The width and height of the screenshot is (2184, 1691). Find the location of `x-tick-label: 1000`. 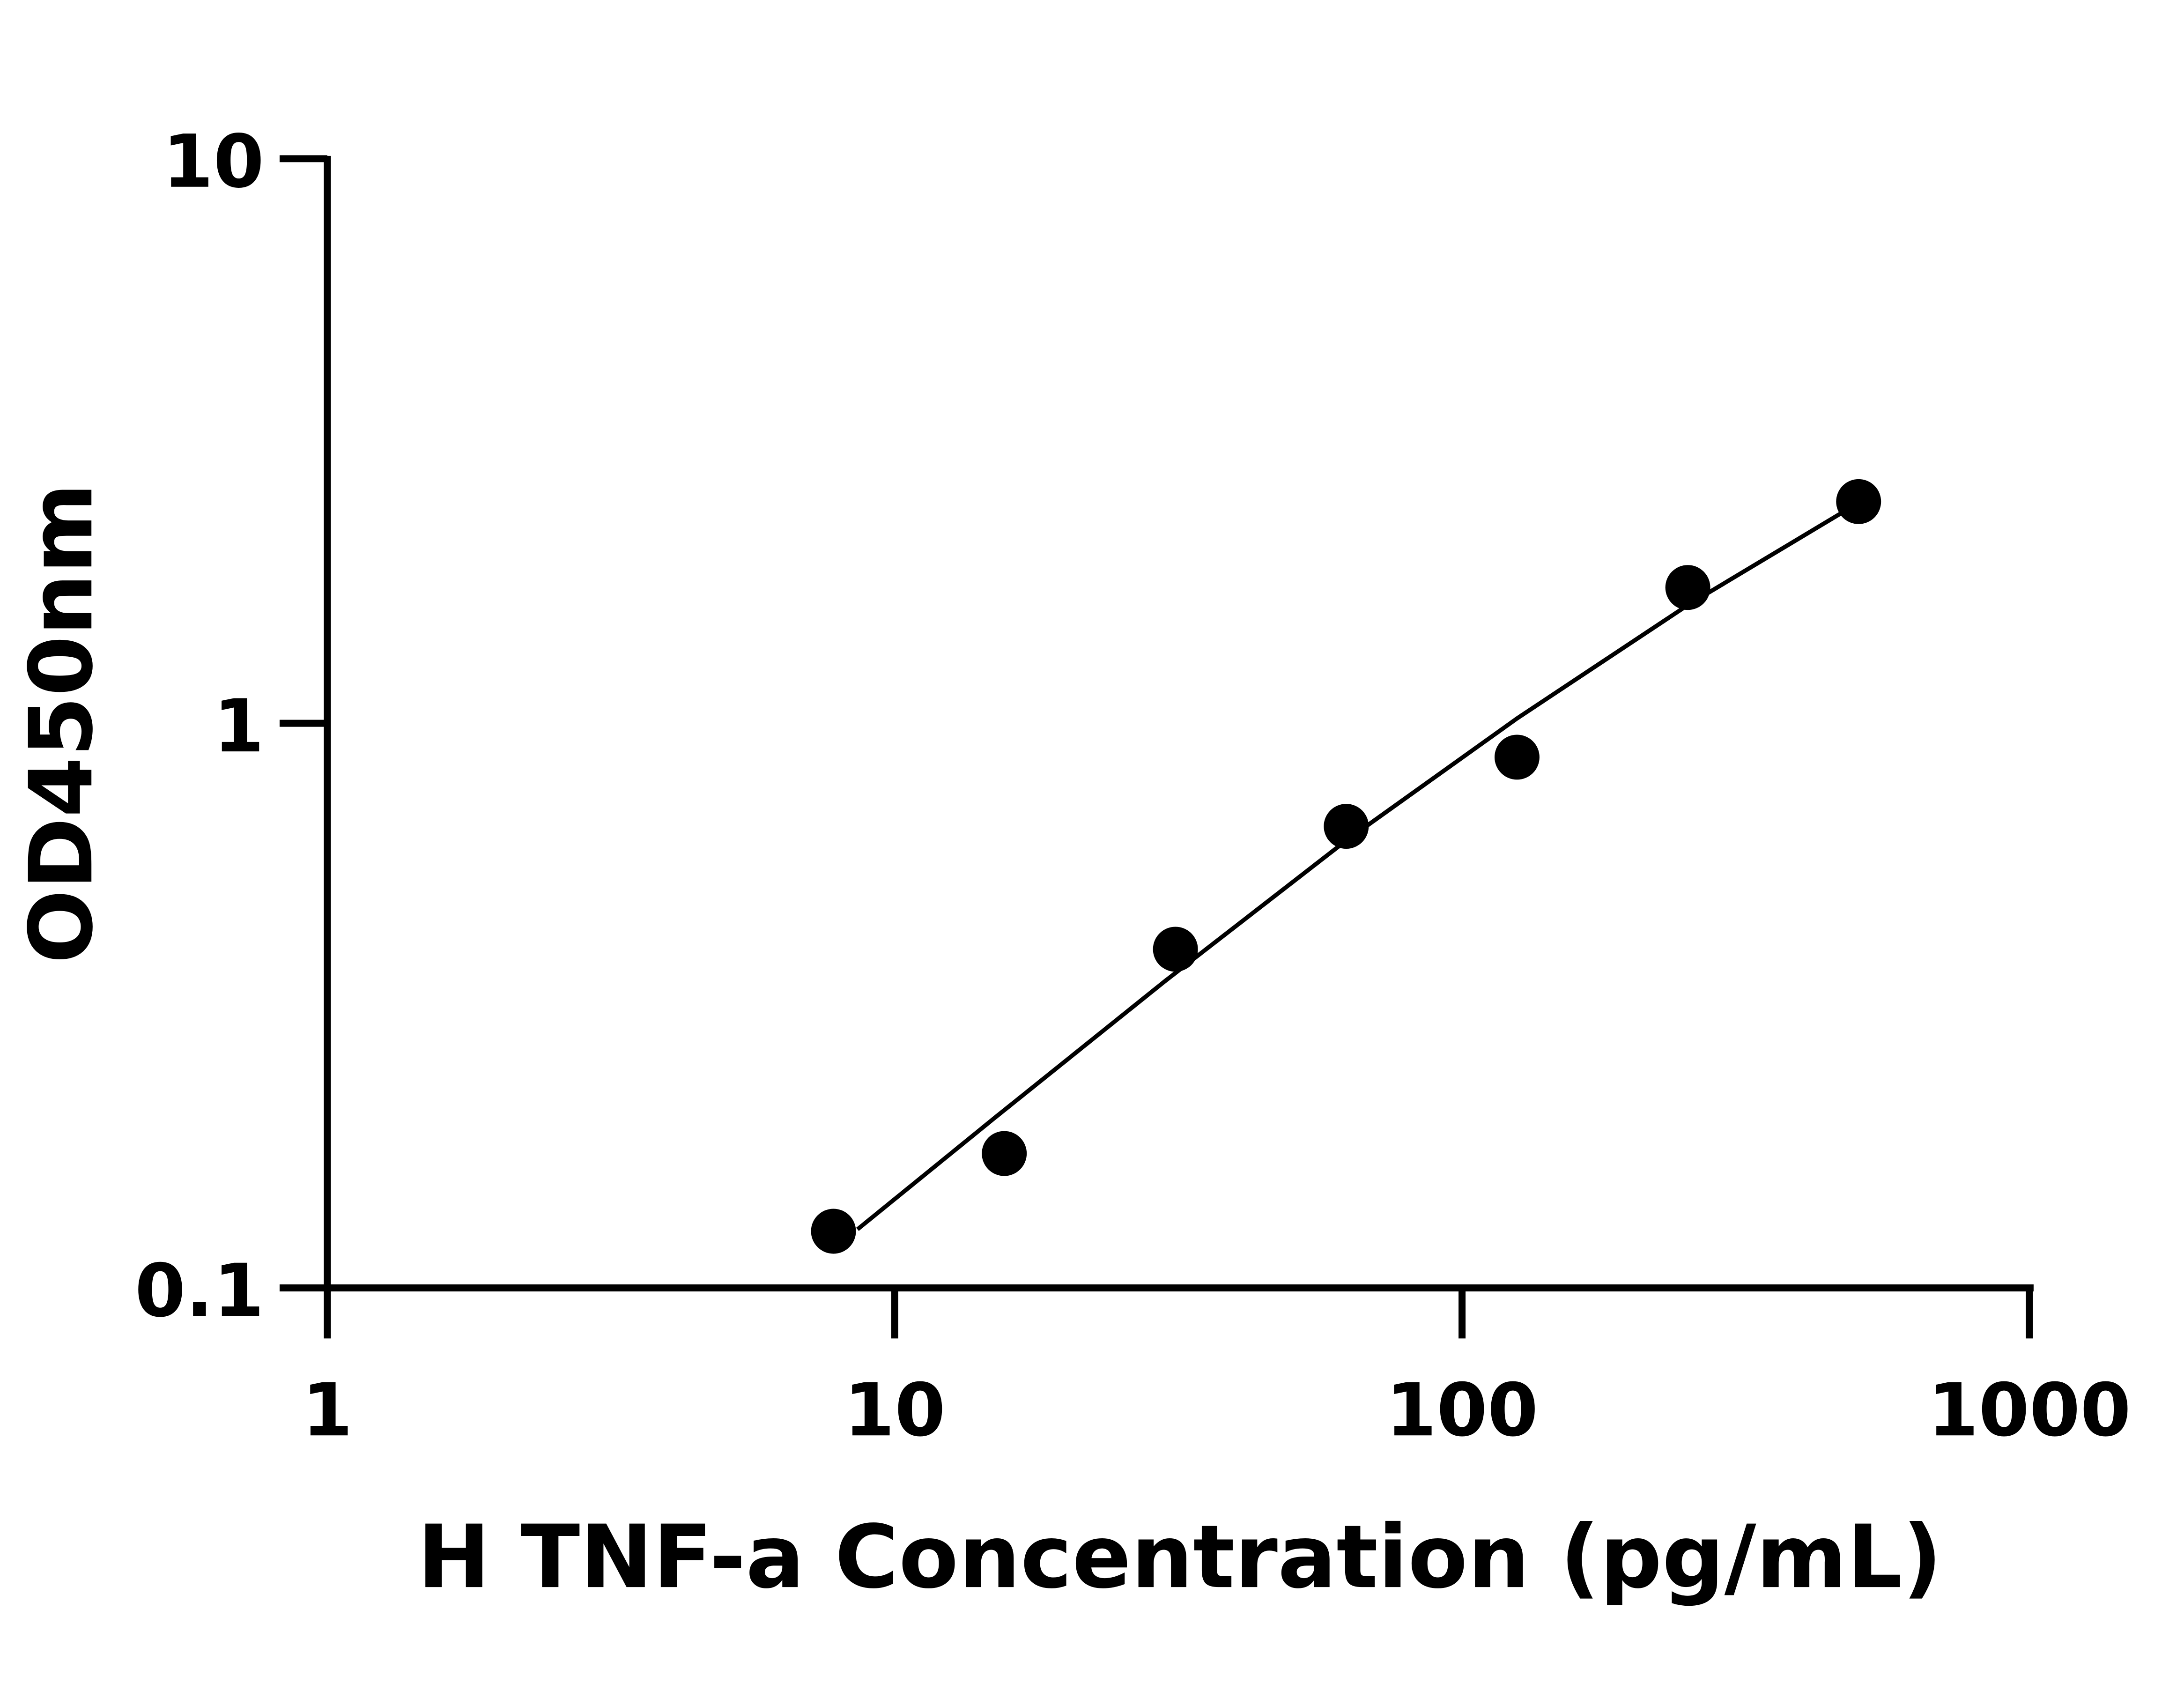

x-tick-label: 1000 is located at coordinates (2029, 1410).